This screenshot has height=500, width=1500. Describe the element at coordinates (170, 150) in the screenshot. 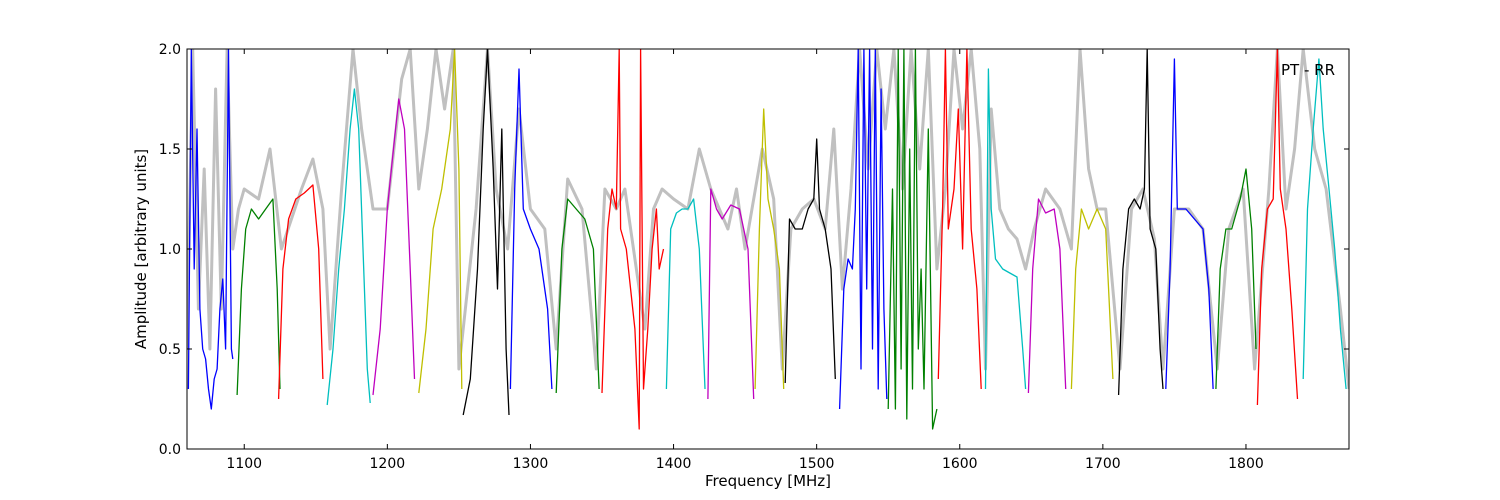

I see `y-tick-label: 1.5` at that location.